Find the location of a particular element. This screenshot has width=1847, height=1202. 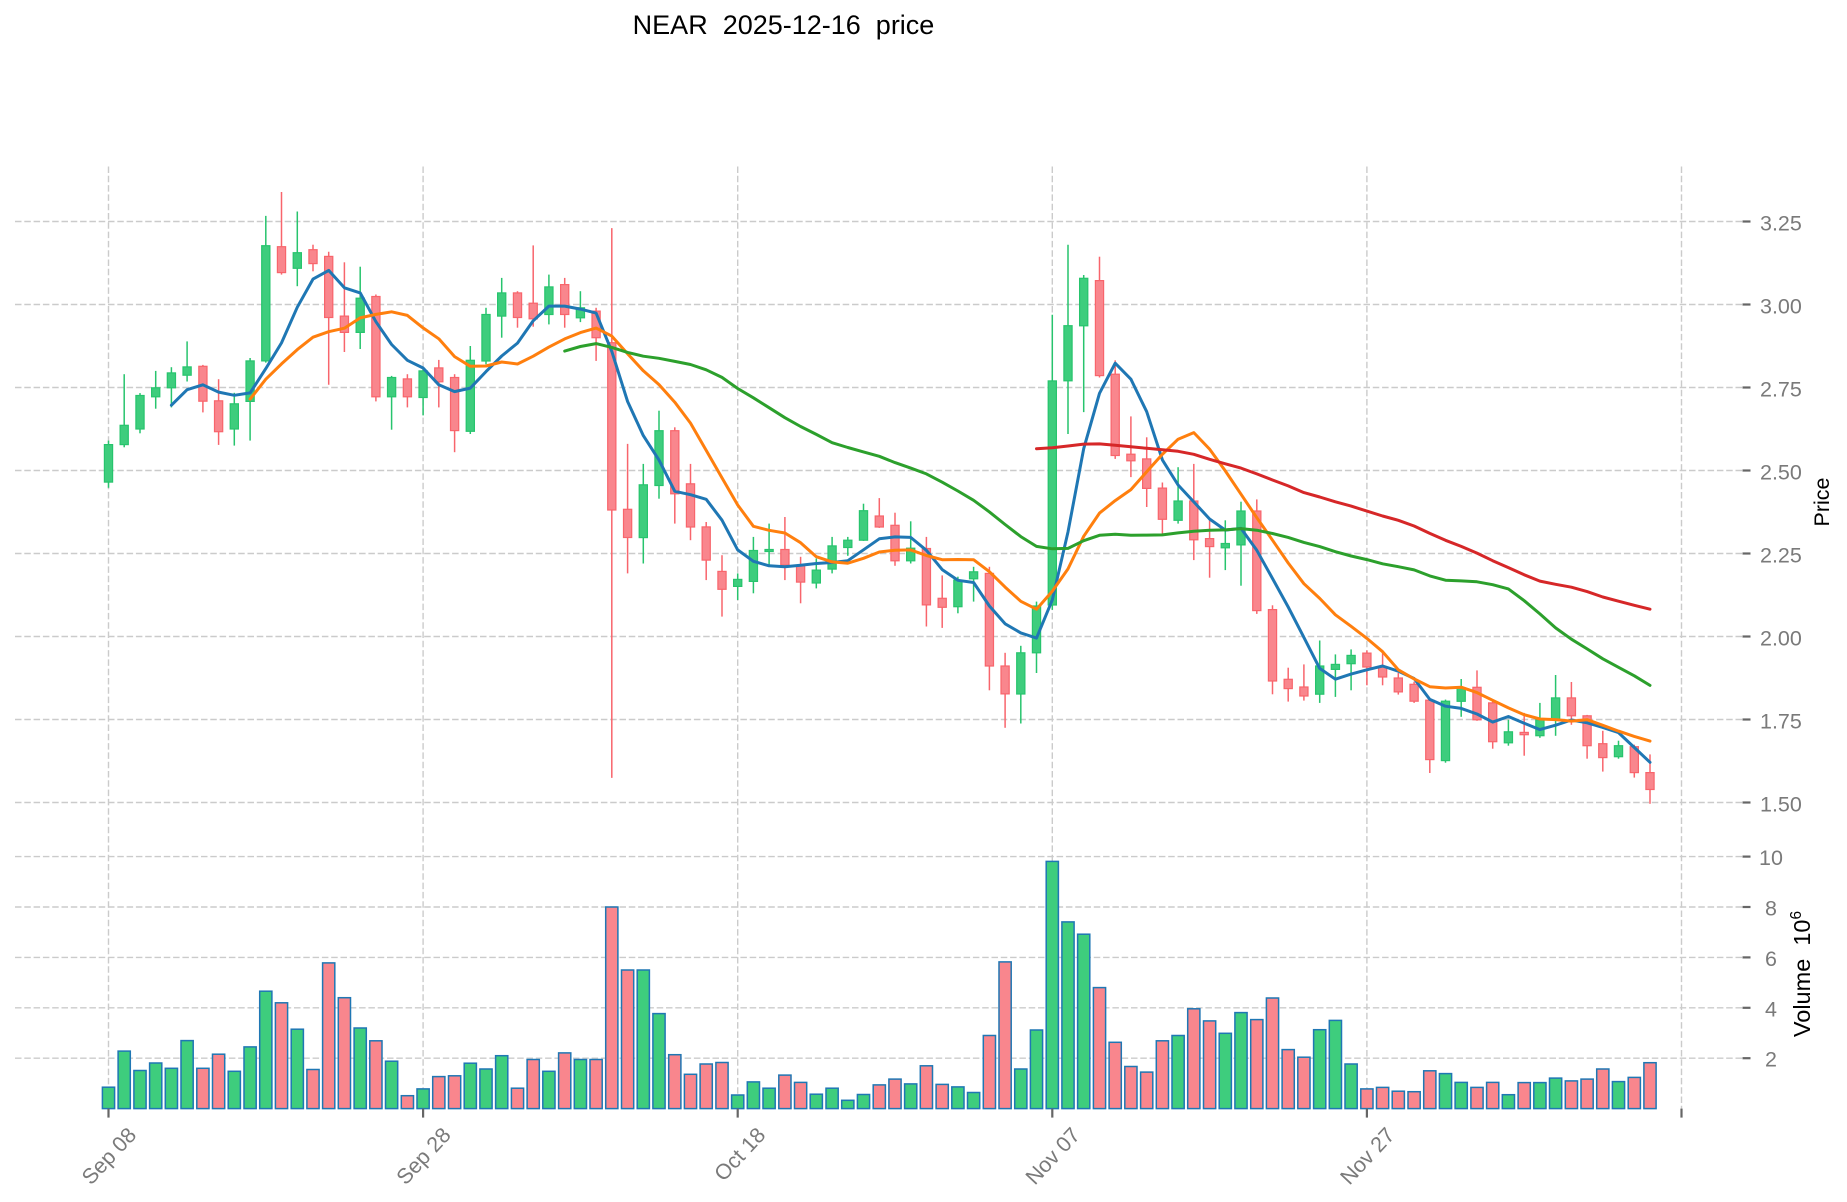

svg-text: 2.00 is located at coordinates (1781, 639).